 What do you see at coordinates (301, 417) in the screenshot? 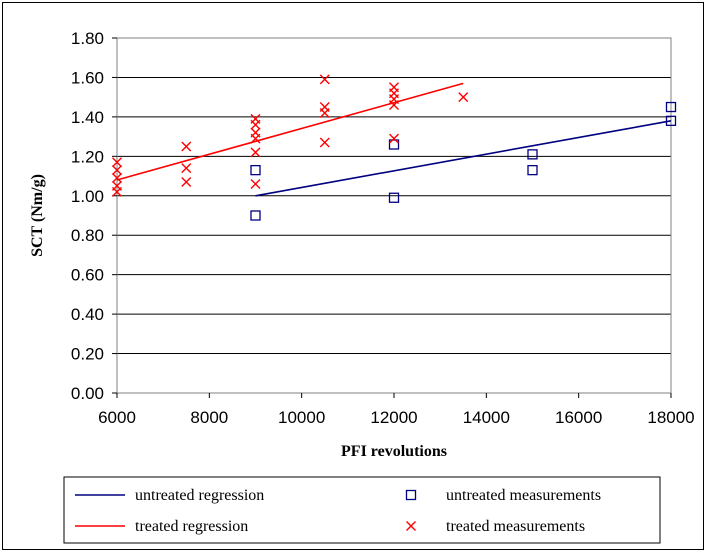
I see `x-tick-label: 10000` at bounding box center [301, 417].